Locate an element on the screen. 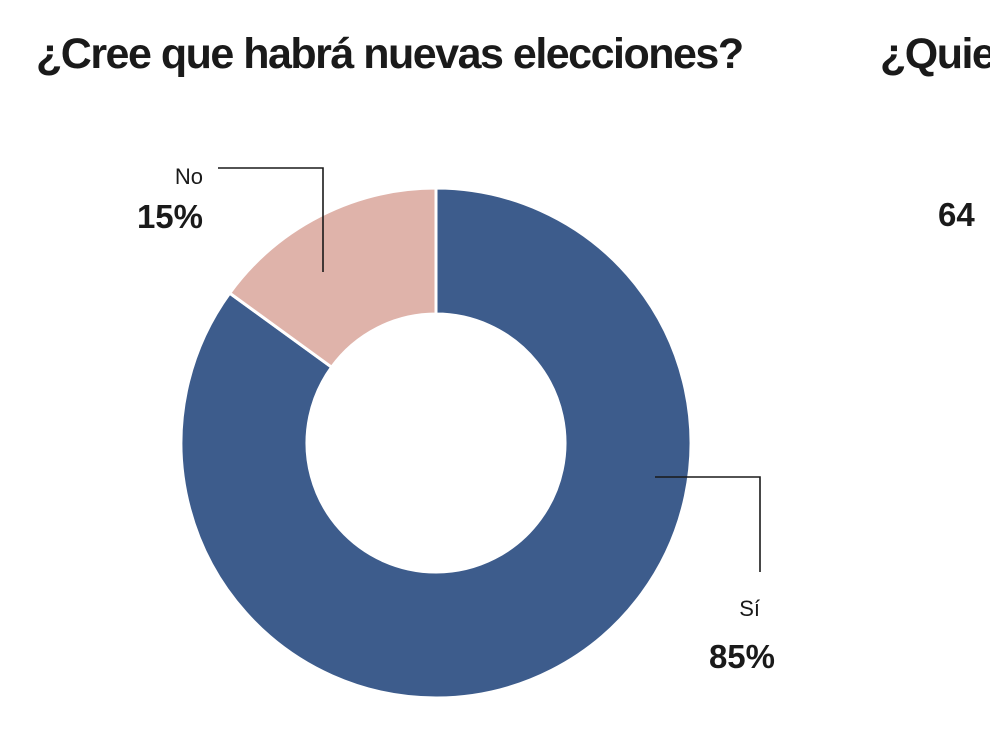 The image size is (990, 742). slice-value-si: 85% is located at coordinates (742, 656).